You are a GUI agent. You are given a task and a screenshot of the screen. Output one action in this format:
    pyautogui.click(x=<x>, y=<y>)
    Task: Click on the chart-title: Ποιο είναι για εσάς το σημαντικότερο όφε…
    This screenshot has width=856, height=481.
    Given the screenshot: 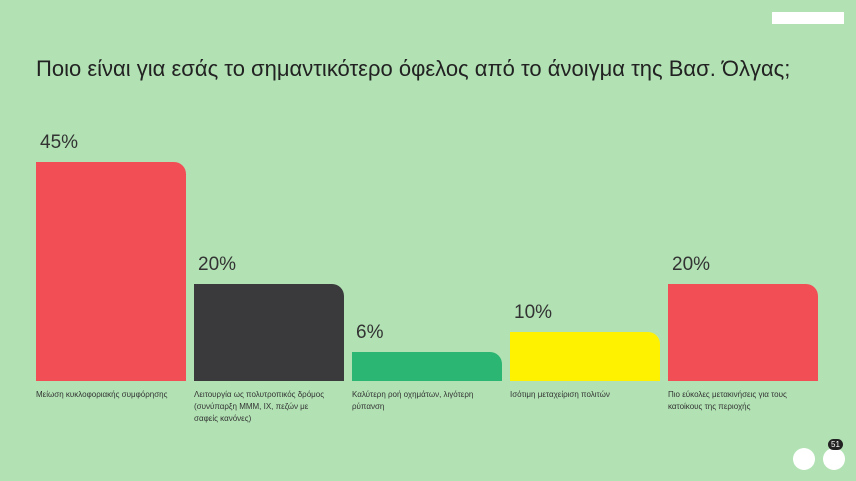 What is the action you would take?
    pyautogui.click(x=413, y=68)
    